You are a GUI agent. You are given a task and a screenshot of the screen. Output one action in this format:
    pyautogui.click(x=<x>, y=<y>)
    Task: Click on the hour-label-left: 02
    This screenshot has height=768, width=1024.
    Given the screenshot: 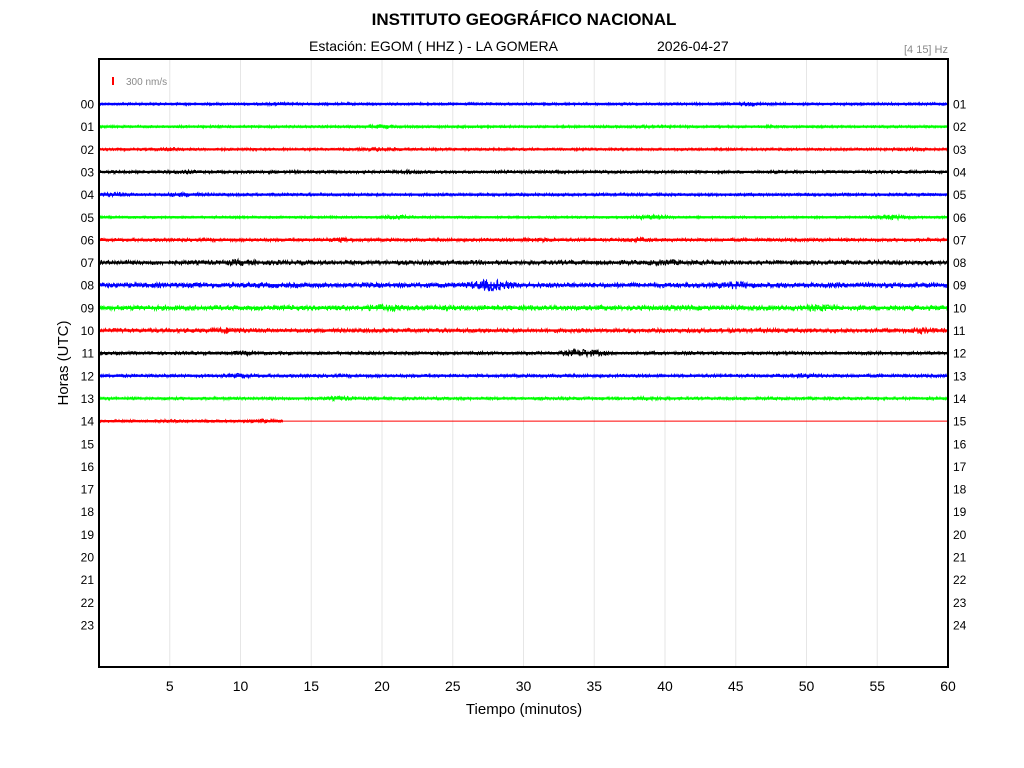 What is the action you would take?
    pyautogui.click(x=88, y=150)
    